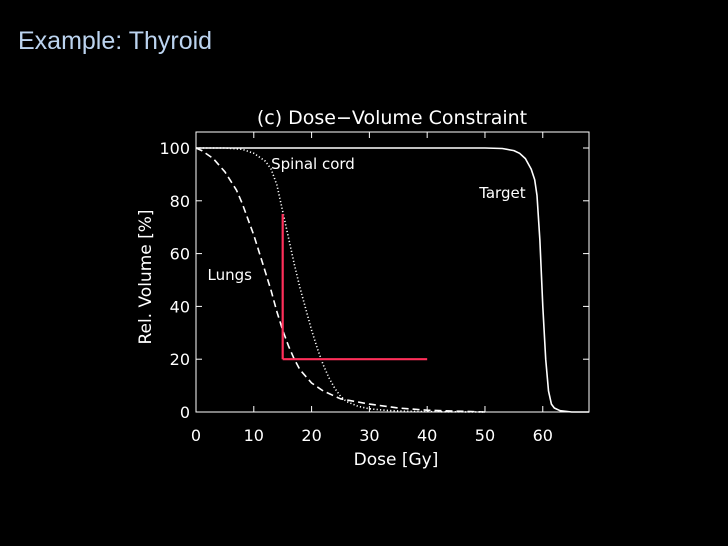 This screenshot has height=546, width=728. What do you see at coordinates (185, 412) in the screenshot?
I see `y-tick-label: 0` at bounding box center [185, 412].